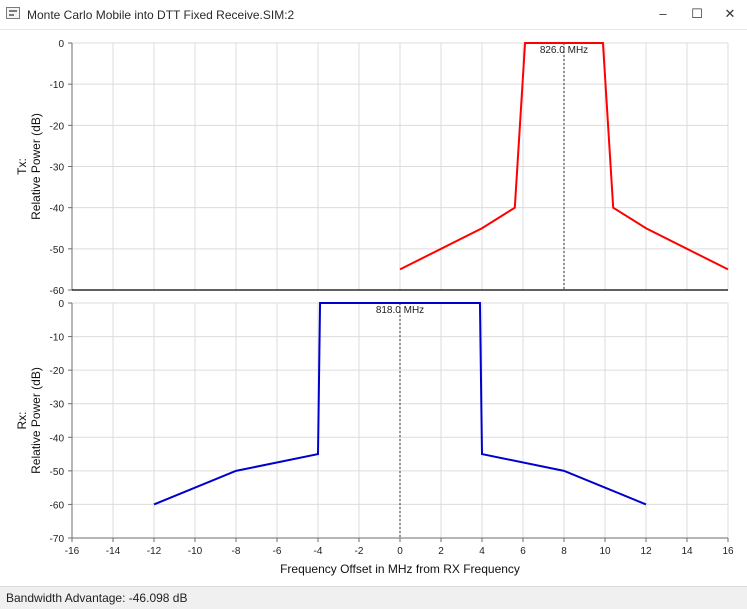 The width and height of the screenshot is (747, 609). I want to click on tx-y-axis-title-line1: Tx:, so click(22, 166).